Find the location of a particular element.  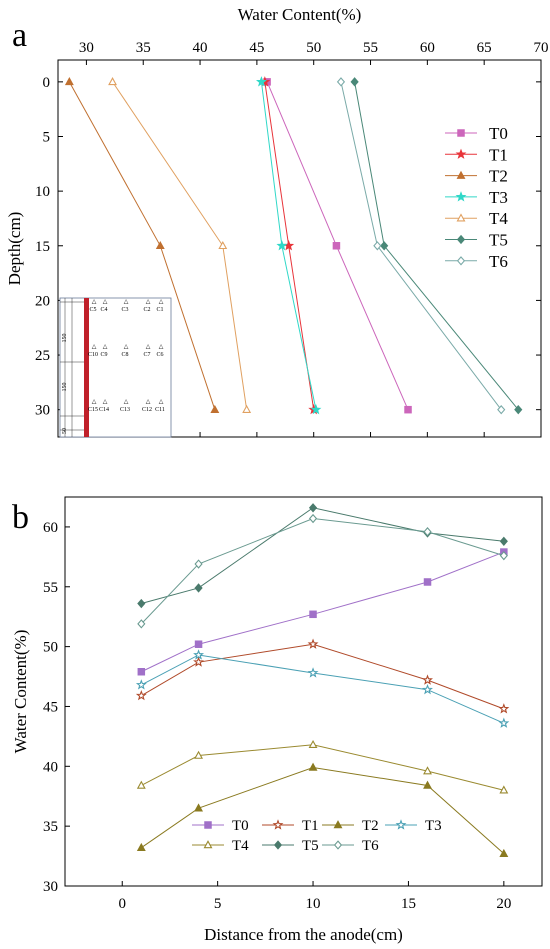

x-tick-label: 15 is located at coordinates (408, 904).